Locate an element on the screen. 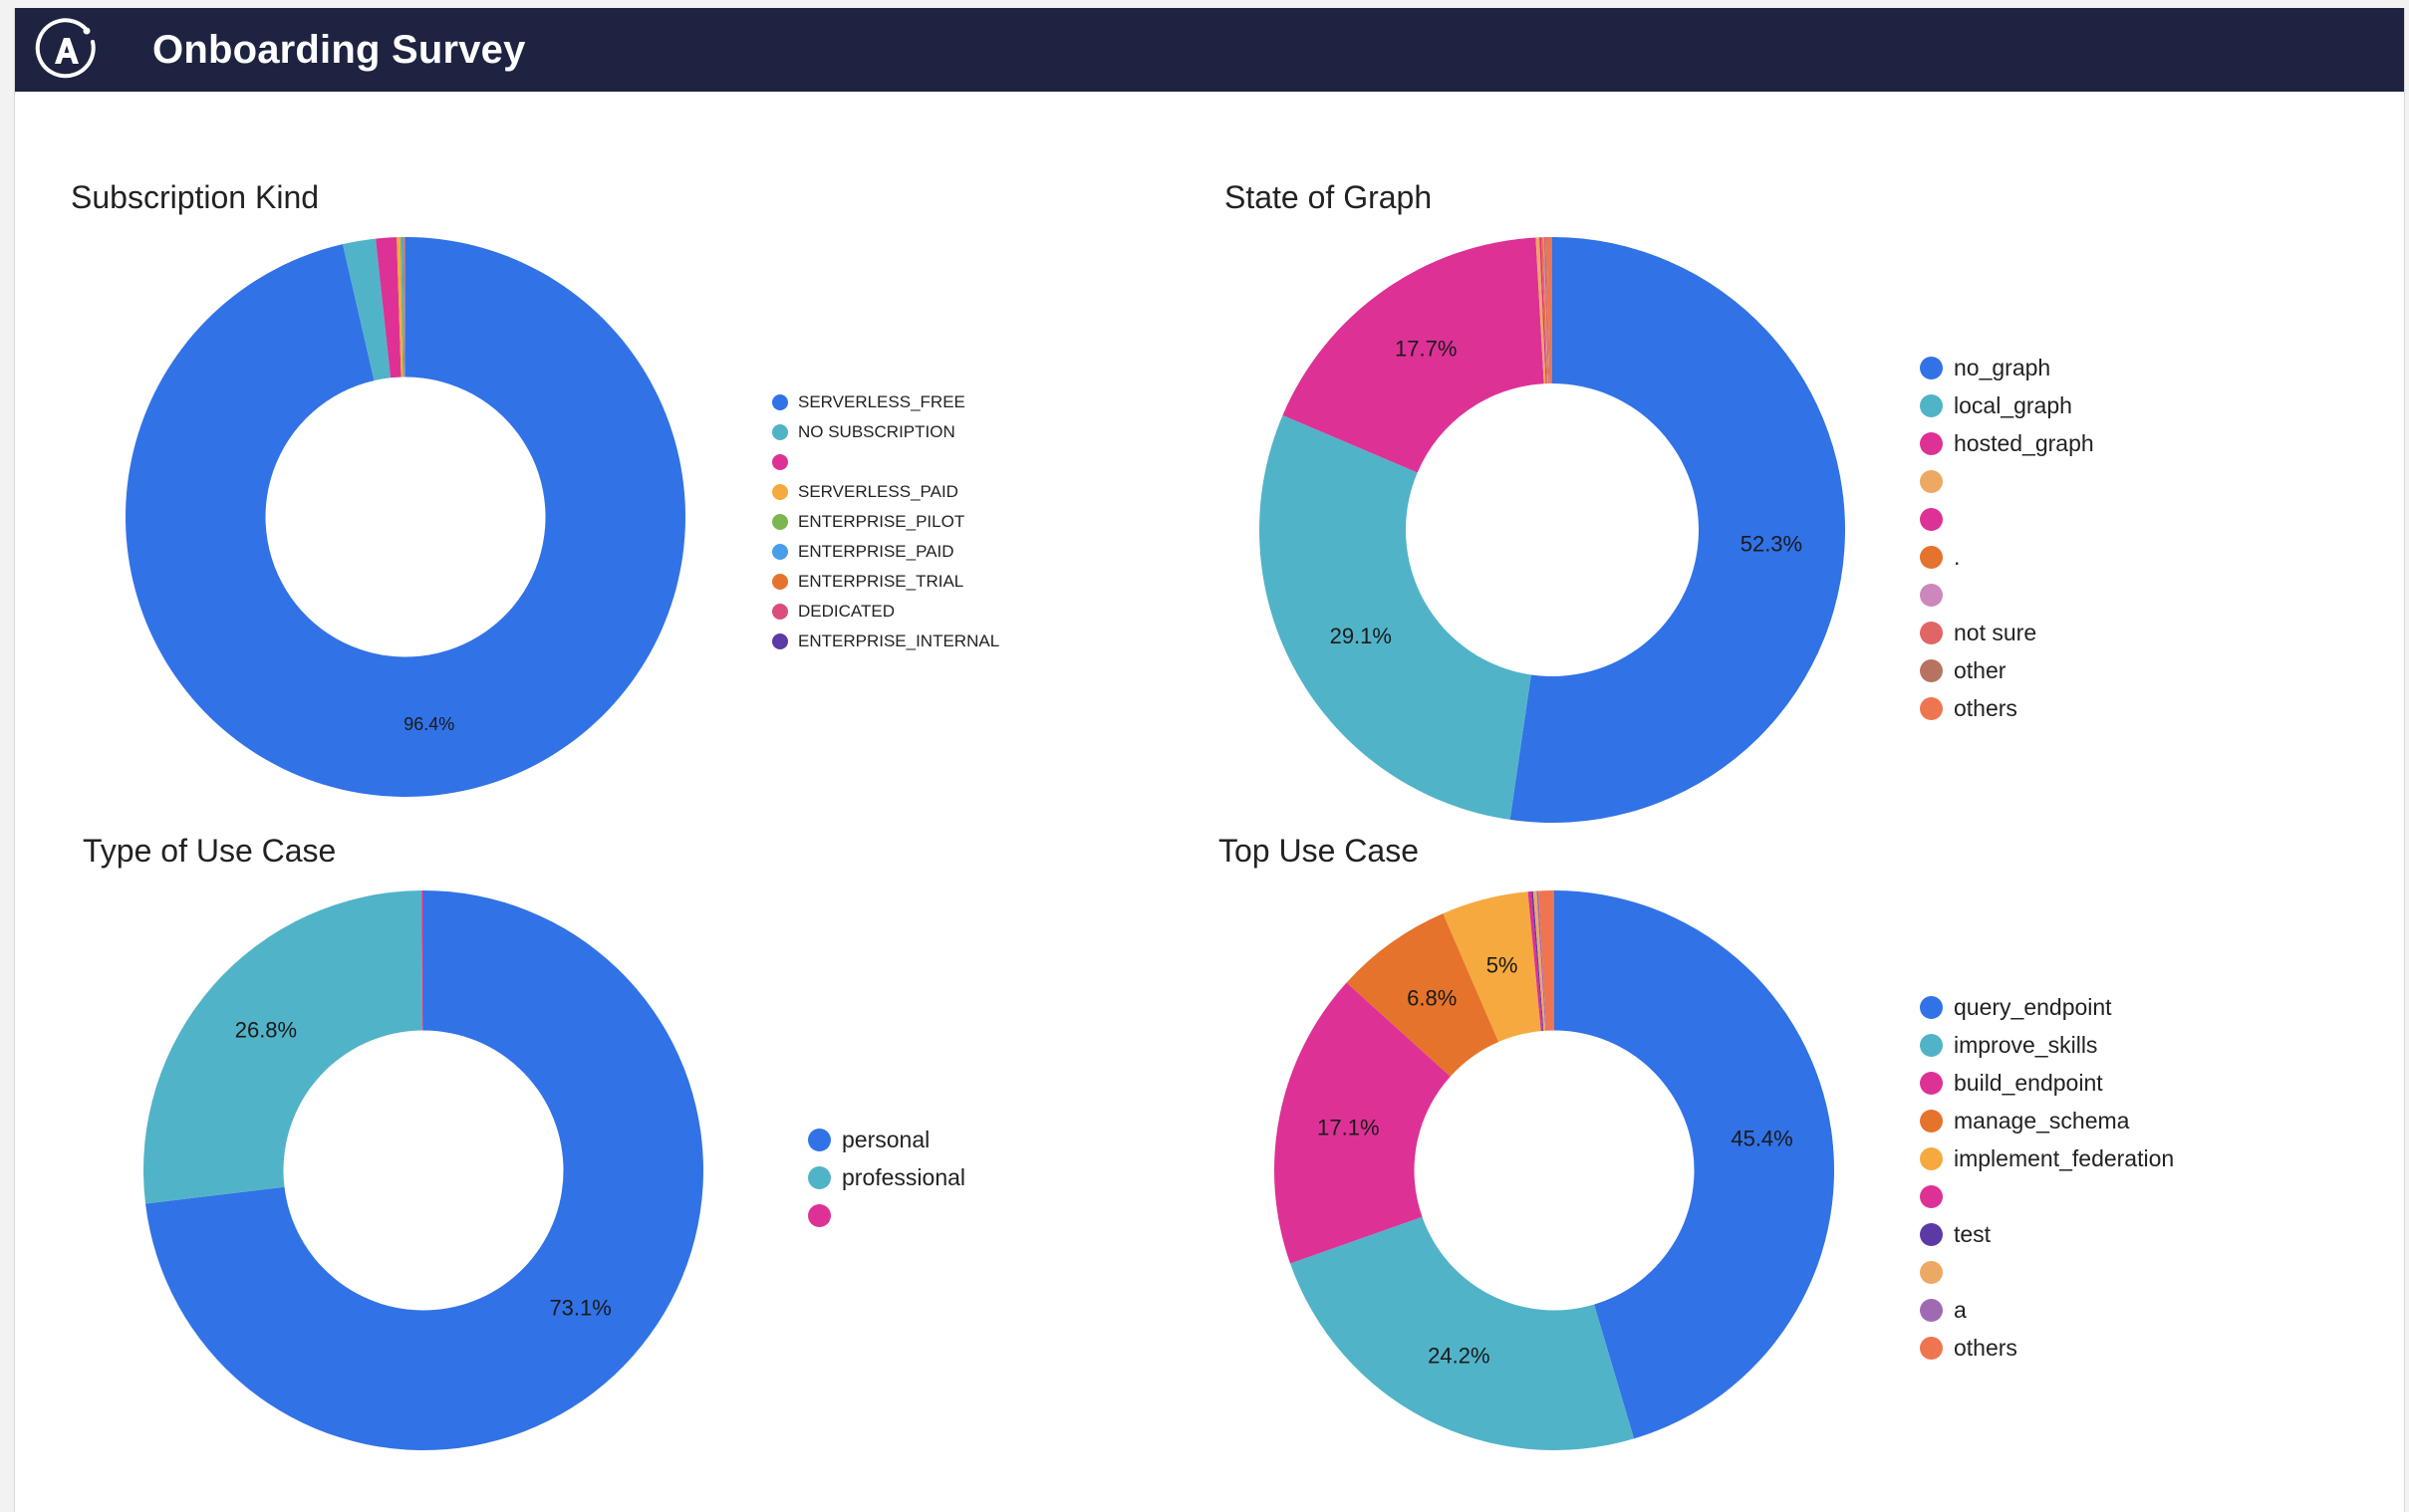 This screenshot has height=1512, width=2409. legend-item-enterprise-internal: ENTERPRISE_INTERNAL is located at coordinates (886, 641).